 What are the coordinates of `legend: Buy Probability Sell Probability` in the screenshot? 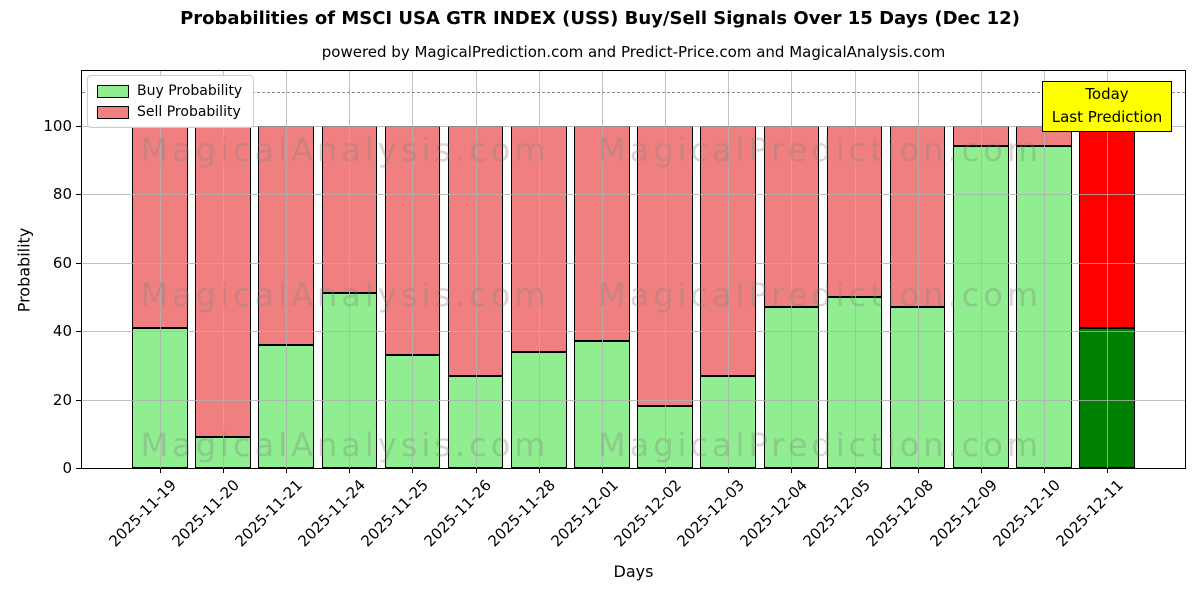 It's located at (171, 101).